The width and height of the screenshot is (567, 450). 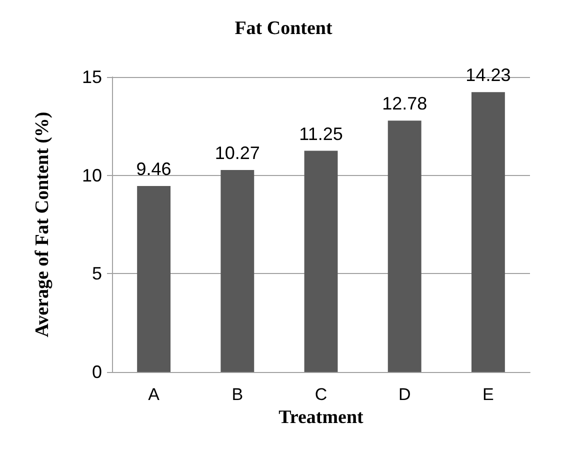 What do you see at coordinates (488, 394) in the screenshot?
I see `x-tick-label: E` at bounding box center [488, 394].